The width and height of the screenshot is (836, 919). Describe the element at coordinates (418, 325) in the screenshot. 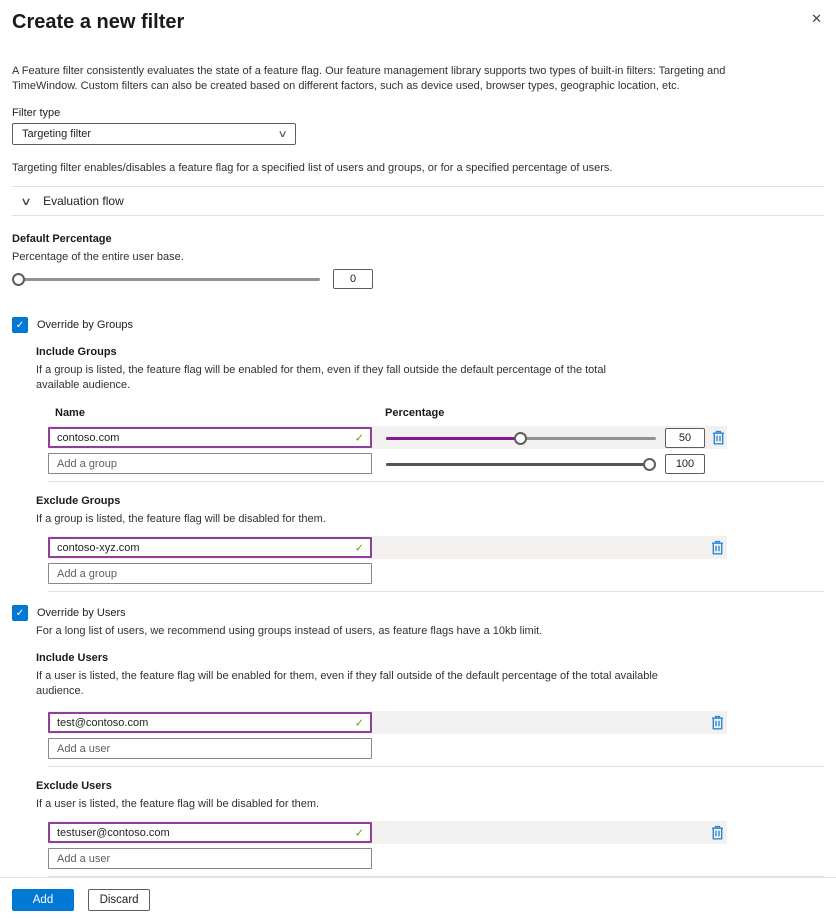

I see `override-by-groups-checkbox-row: ✓ Override by Groups` at that location.